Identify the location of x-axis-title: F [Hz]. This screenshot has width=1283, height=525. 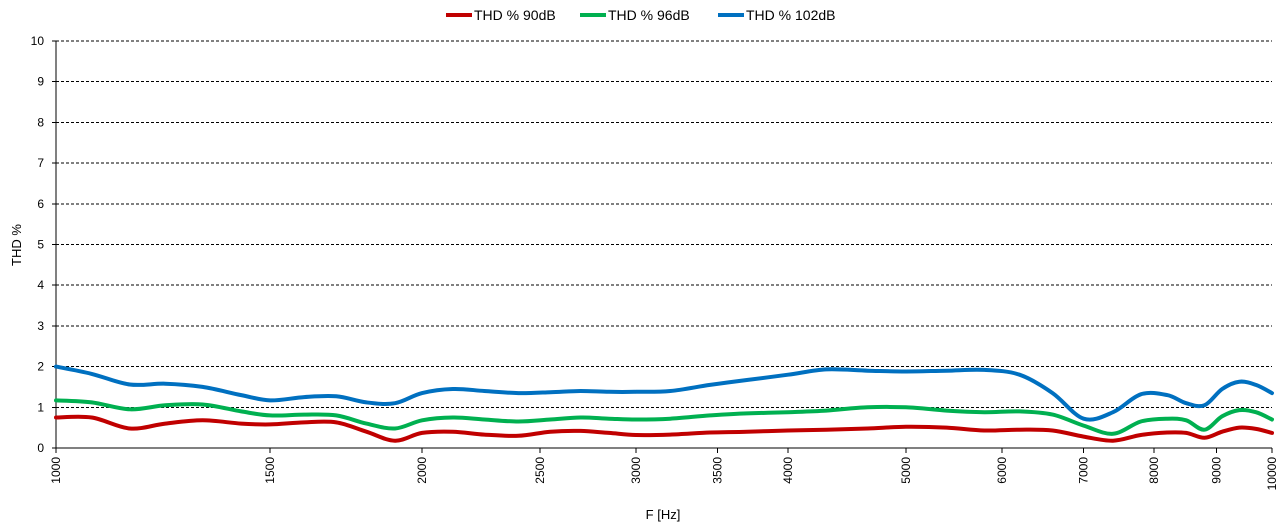
(663, 514).